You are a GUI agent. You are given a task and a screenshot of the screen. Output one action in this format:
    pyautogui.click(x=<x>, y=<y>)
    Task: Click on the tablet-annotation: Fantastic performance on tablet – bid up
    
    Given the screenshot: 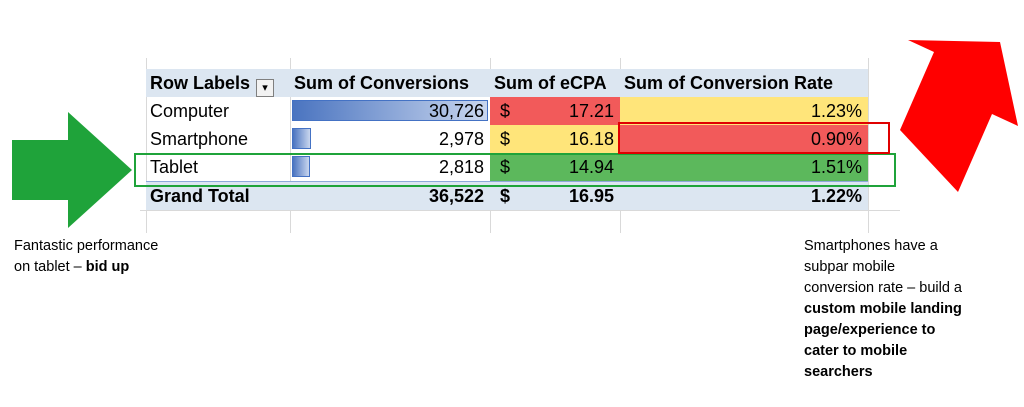 What is the action you would take?
    pyautogui.click(x=86, y=256)
    